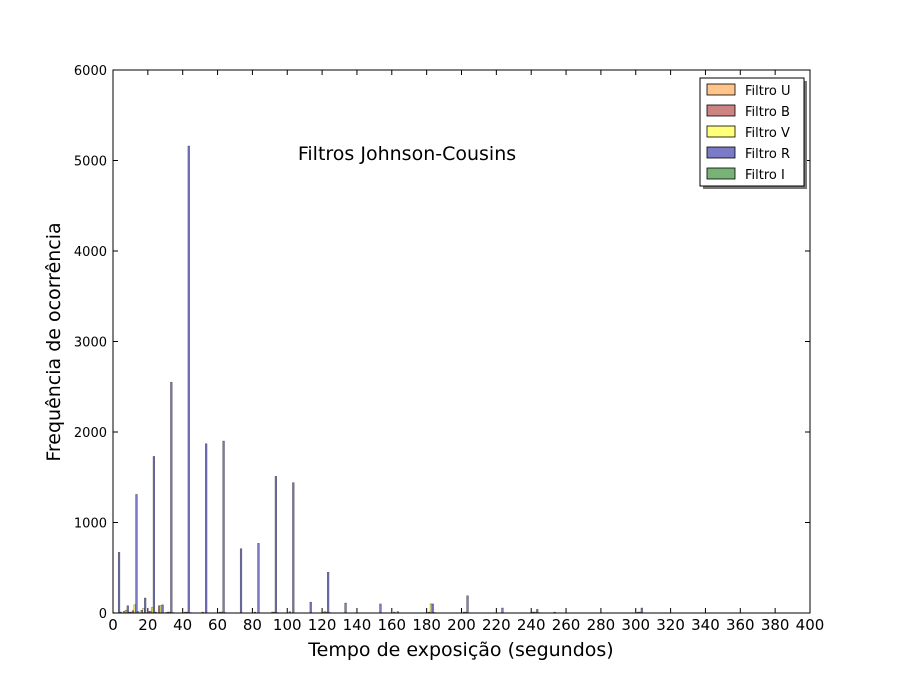 This screenshot has height=700, width=900. What do you see at coordinates (90, 162) in the screenshot?
I see `y-tick-label: 5000` at bounding box center [90, 162].